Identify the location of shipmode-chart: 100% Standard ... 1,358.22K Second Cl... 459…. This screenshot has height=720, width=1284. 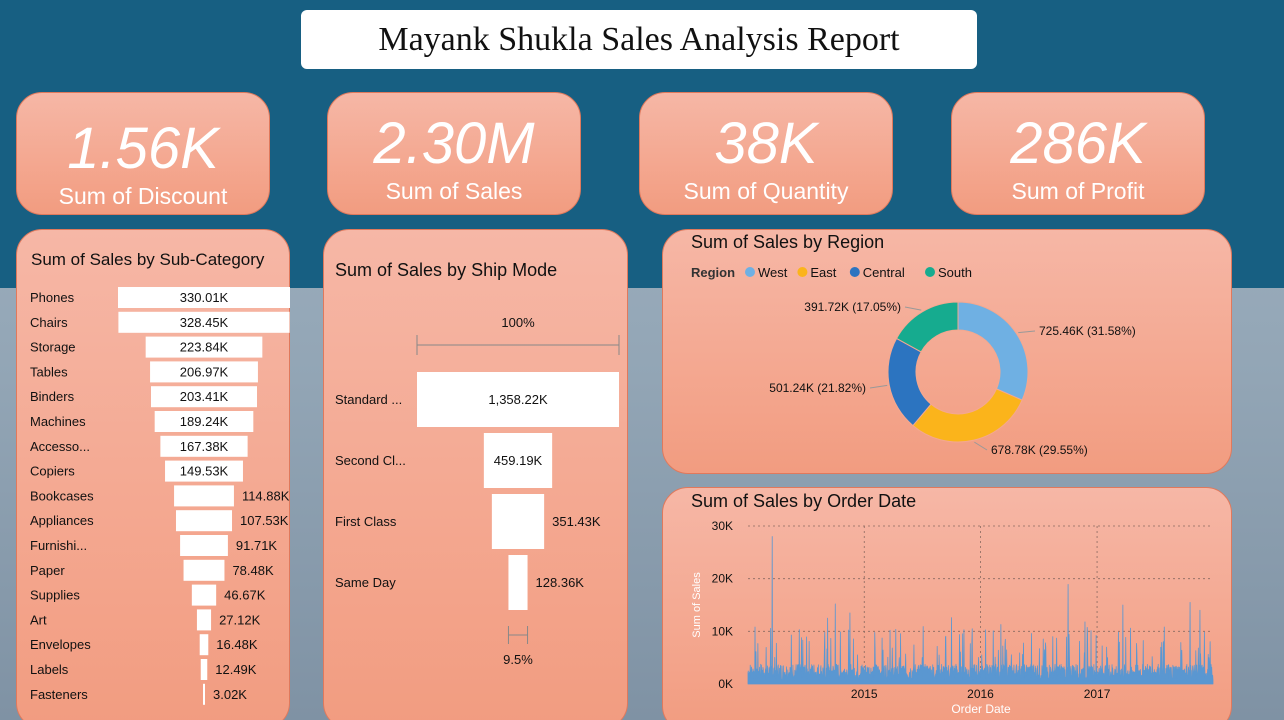
(477, 491).